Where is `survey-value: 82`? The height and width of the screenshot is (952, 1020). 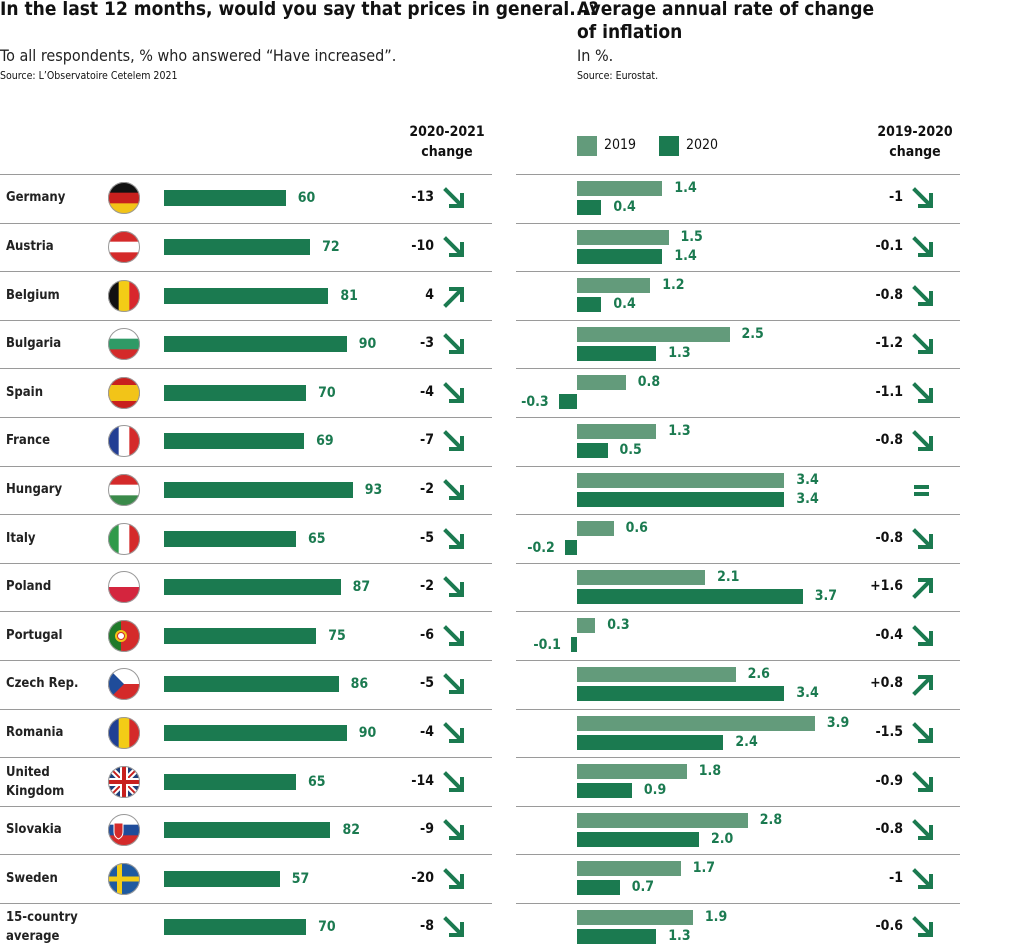
survey-value: 82 is located at coordinates (351, 830).